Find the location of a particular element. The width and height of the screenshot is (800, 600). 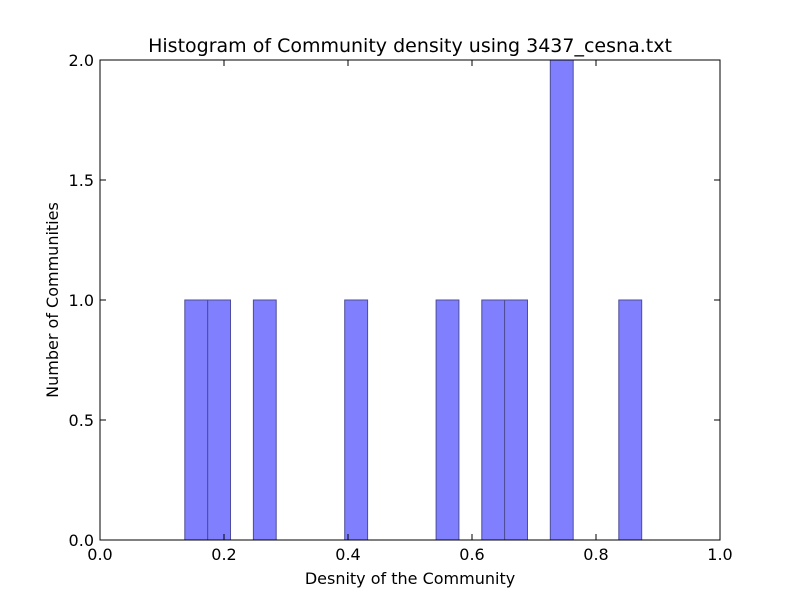

x-axis-title: Desnity of the Community is located at coordinates (410, 578).